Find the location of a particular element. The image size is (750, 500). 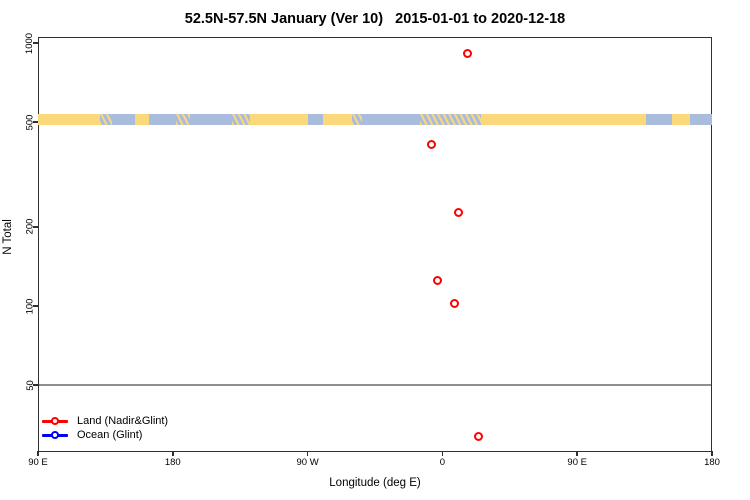

y-axis-title-text: N Total is located at coordinates (8, 237).